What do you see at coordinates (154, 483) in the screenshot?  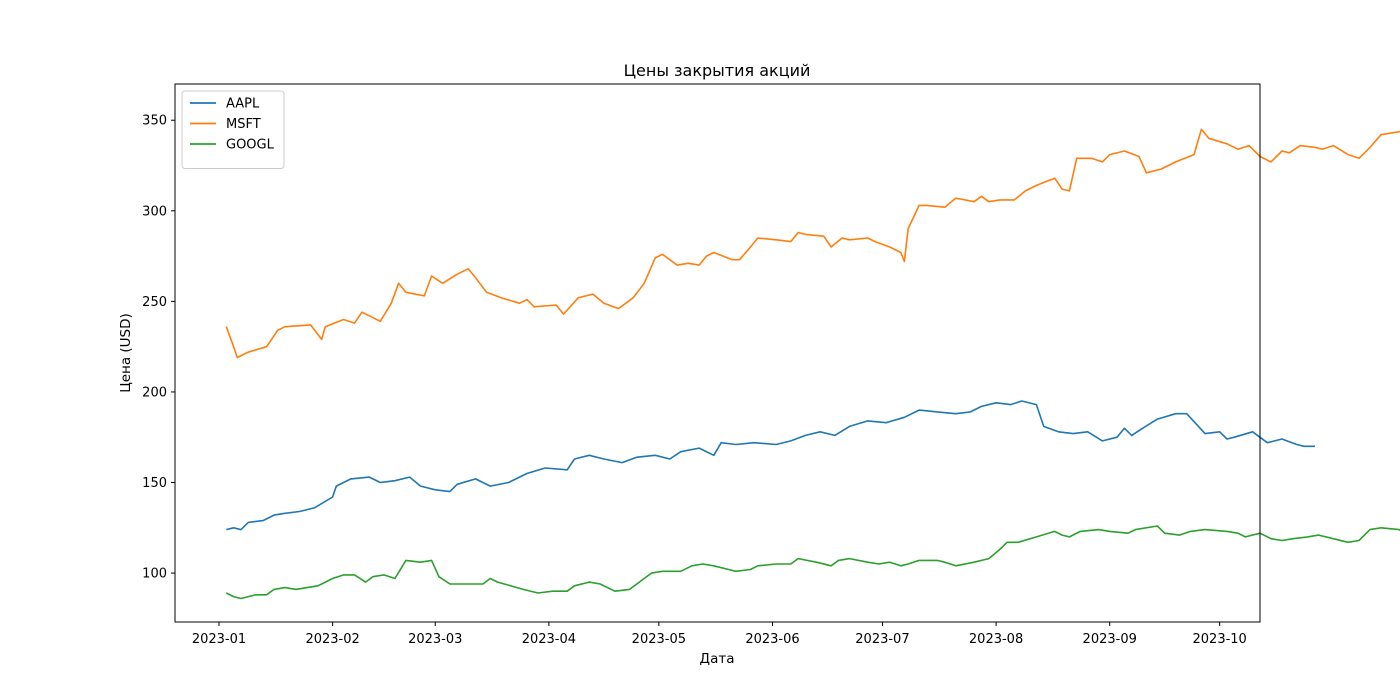 I see `y-tick-label: 150` at bounding box center [154, 483].